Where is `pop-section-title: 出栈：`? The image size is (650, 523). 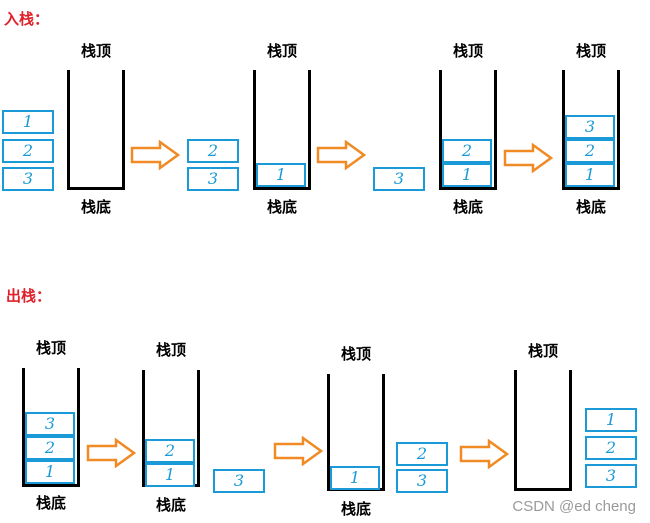 pop-section-title: 出栈： is located at coordinates (29, 296).